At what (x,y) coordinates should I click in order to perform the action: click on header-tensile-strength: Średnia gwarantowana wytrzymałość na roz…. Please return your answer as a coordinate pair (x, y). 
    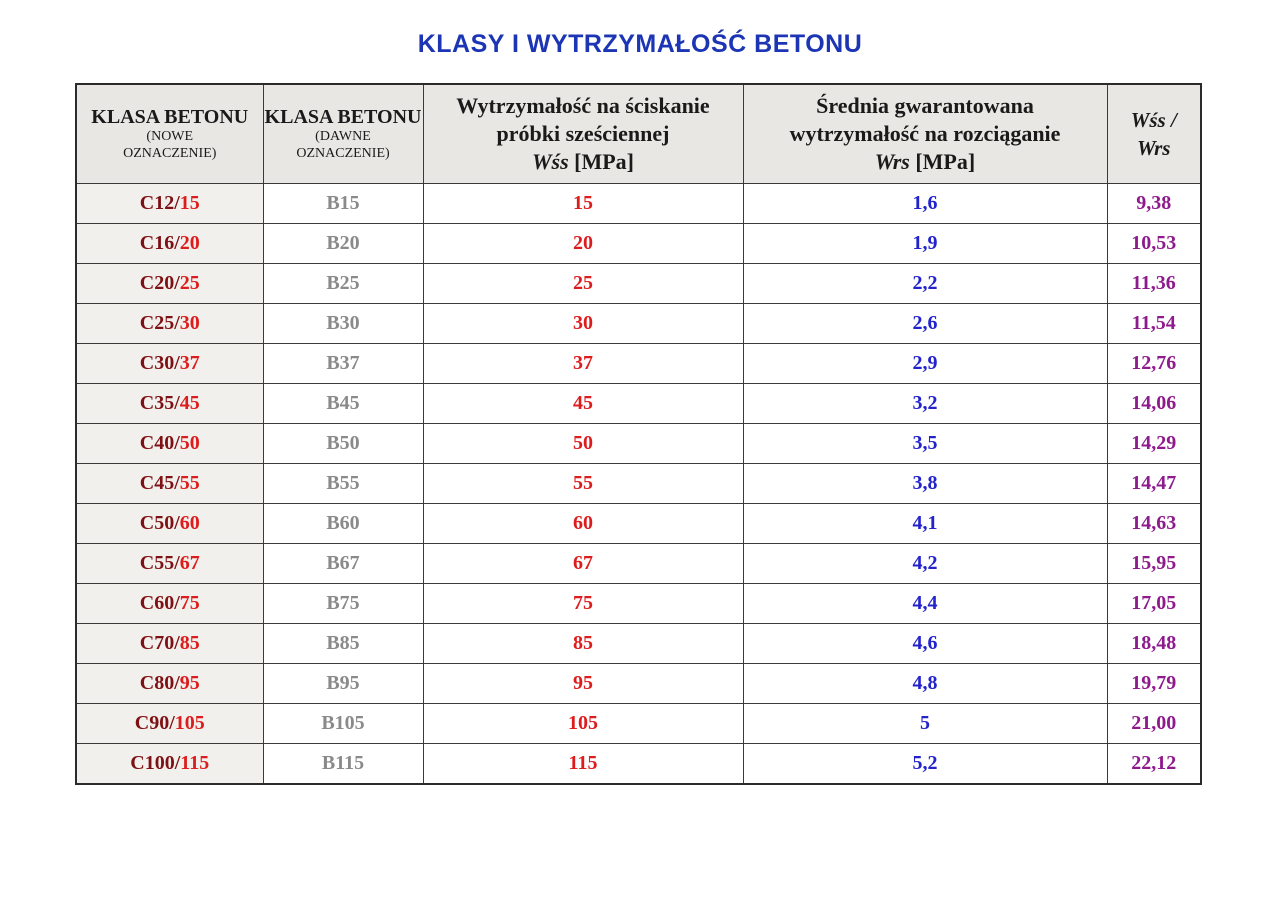
    Looking at the image, I should click on (925, 133).